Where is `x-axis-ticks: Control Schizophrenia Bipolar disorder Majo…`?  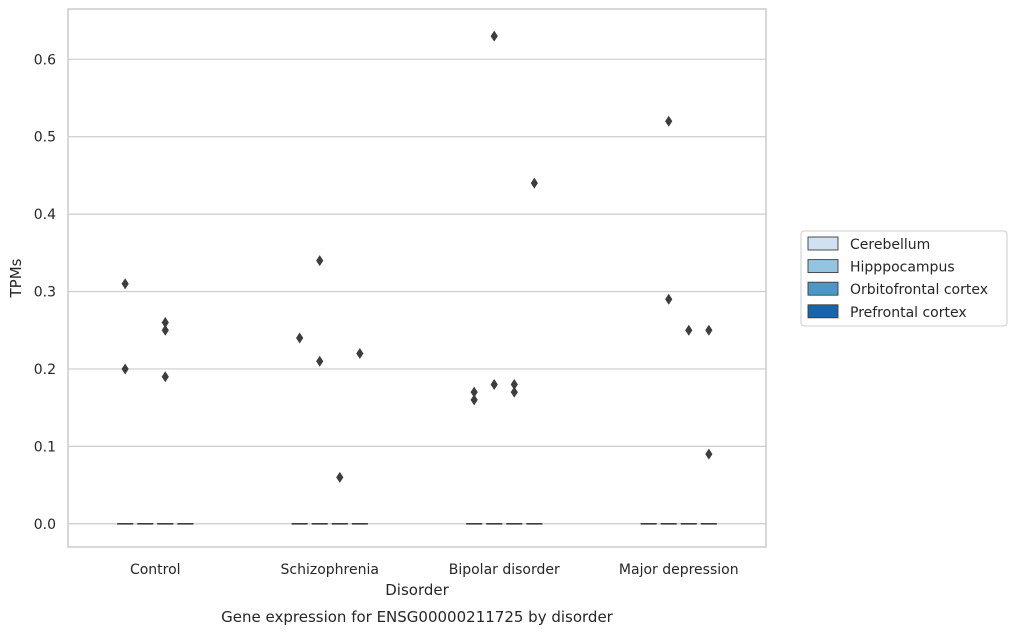
x-axis-ticks: Control Schizophrenia Bipolar disorder Majo… is located at coordinates (434, 570).